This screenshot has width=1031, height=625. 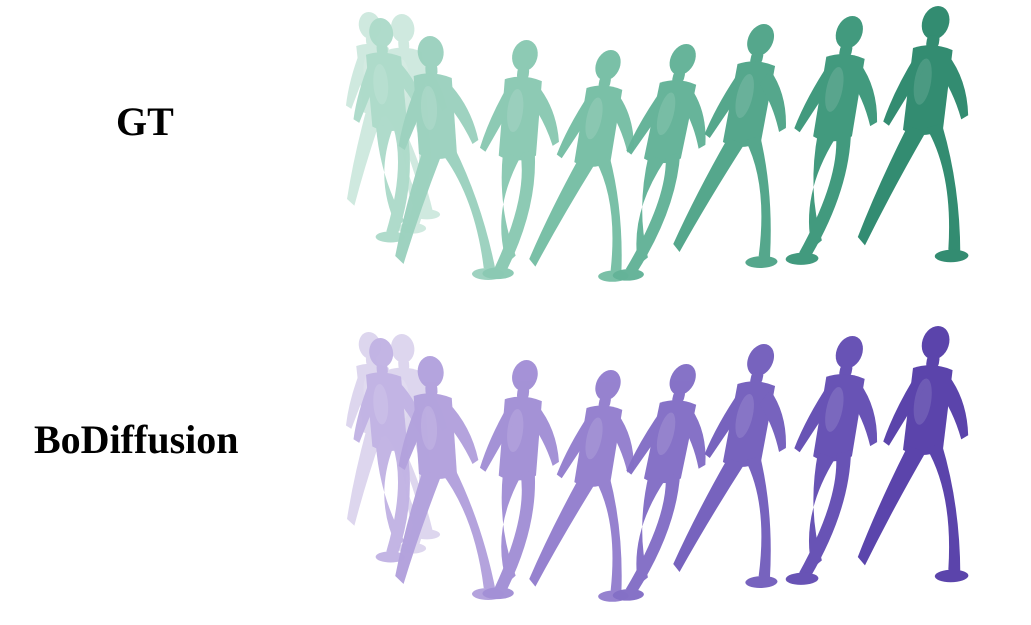 I want to click on gt-label: GT, so click(x=145, y=121).